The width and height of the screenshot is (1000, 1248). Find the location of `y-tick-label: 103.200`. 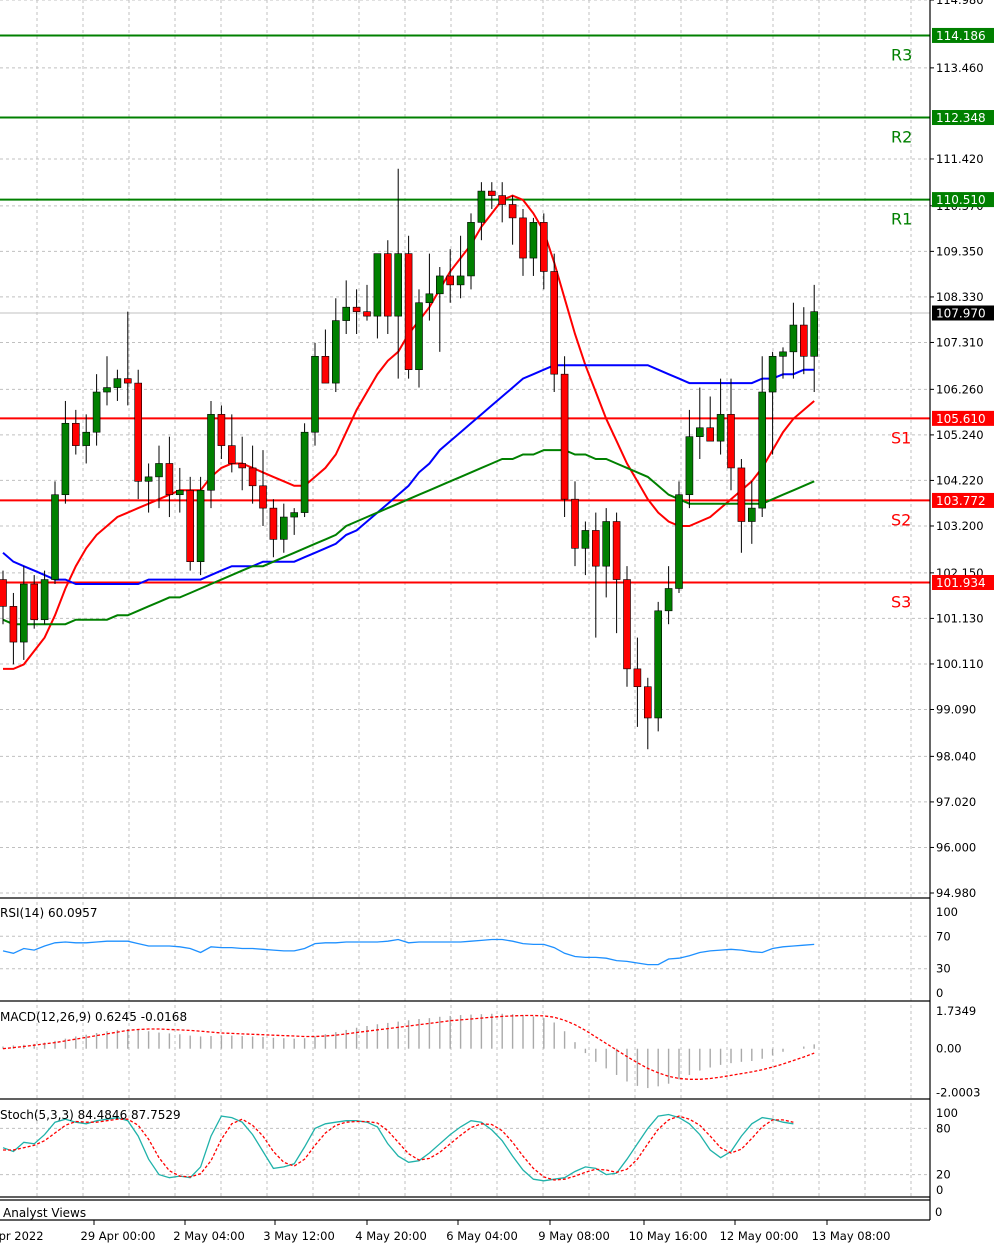

y-tick-label: 103.200 is located at coordinates (960, 526).